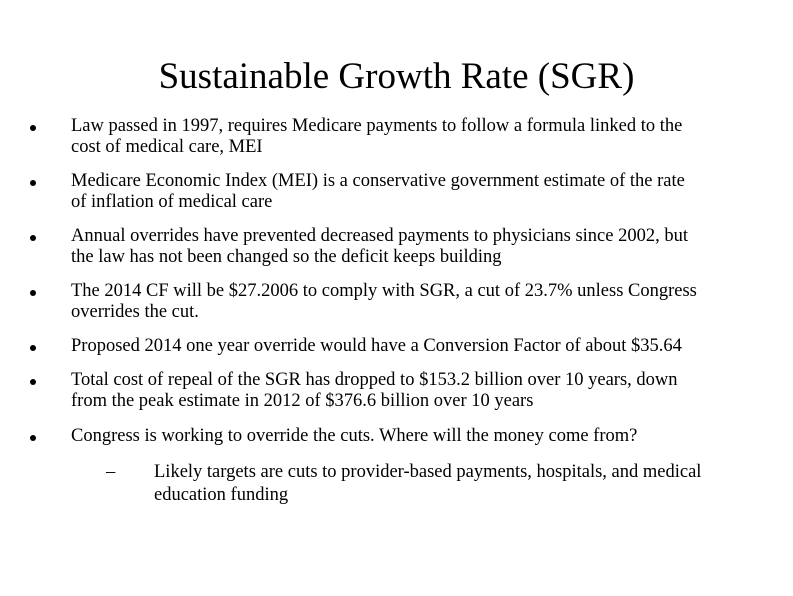  Describe the element at coordinates (396, 76) in the screenshot. I see `slide-title: Sustainable Growth Rate (SGR)` at that location.